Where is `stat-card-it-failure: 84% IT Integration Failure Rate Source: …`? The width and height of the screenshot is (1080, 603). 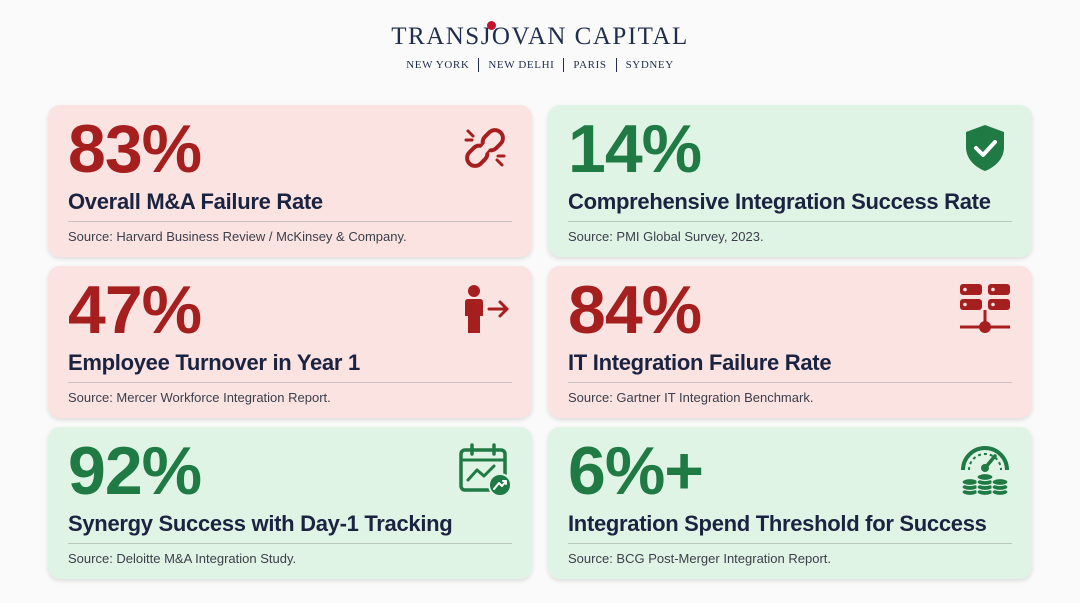
stat-card-it-failure: 84% IT Integration Failure Rate Source: … is located at coordinates (790, 342).